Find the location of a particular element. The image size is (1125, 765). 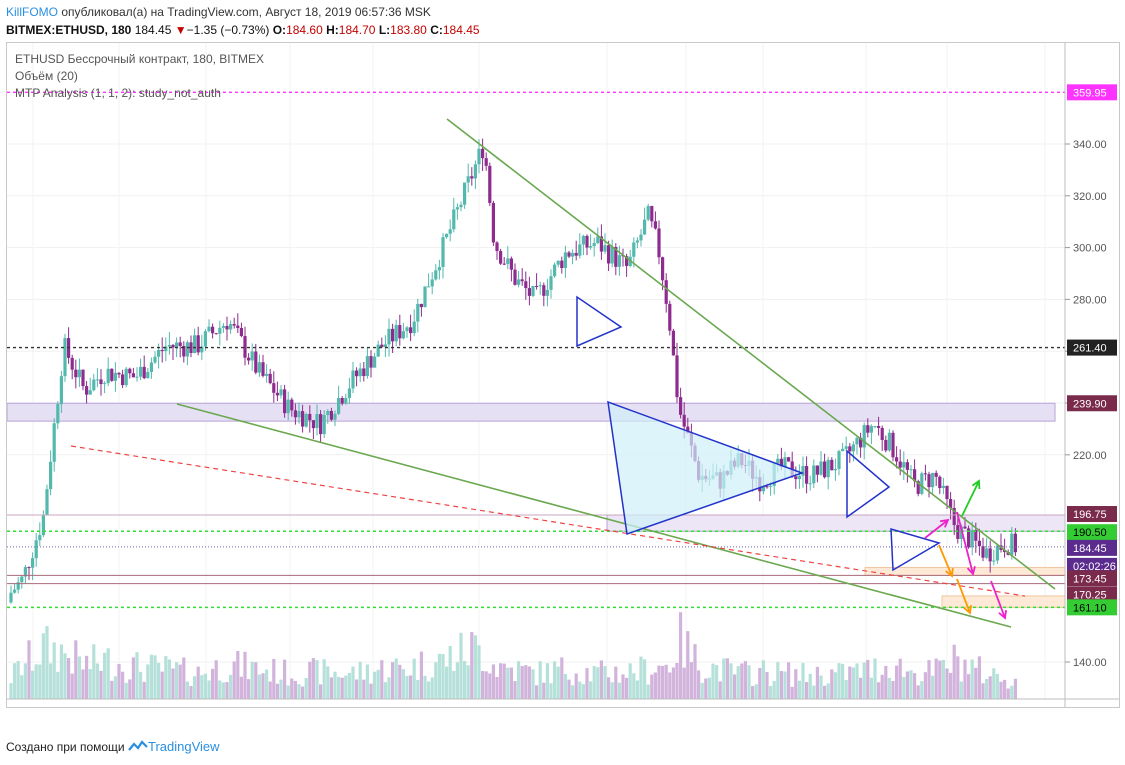

arrow-up-green-shaft is located at coordinates (970, 498).